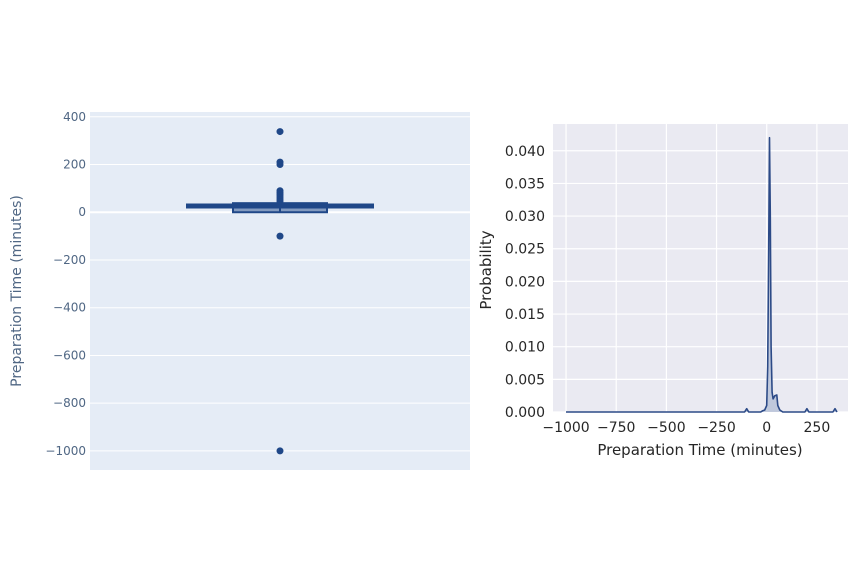 The width and height of the screenshot is (858, 561). Describe the element at coordinates (82, 212) in the screenshot. I see `y-tick-label: 0` at that location.